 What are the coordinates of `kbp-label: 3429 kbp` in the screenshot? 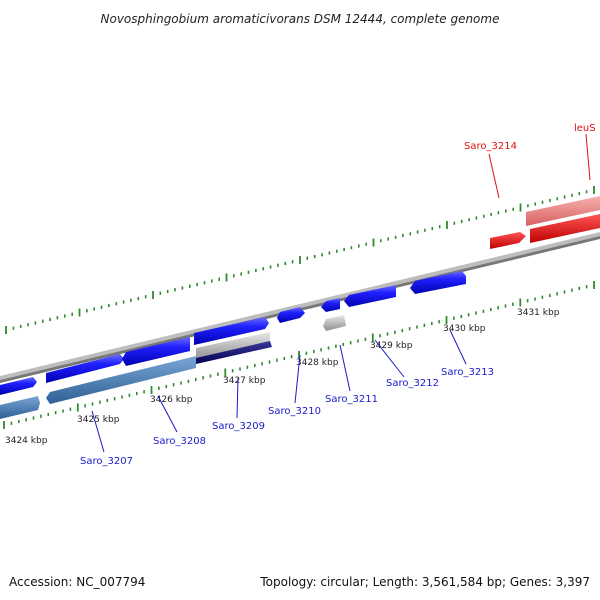 It's located at (391, 346).